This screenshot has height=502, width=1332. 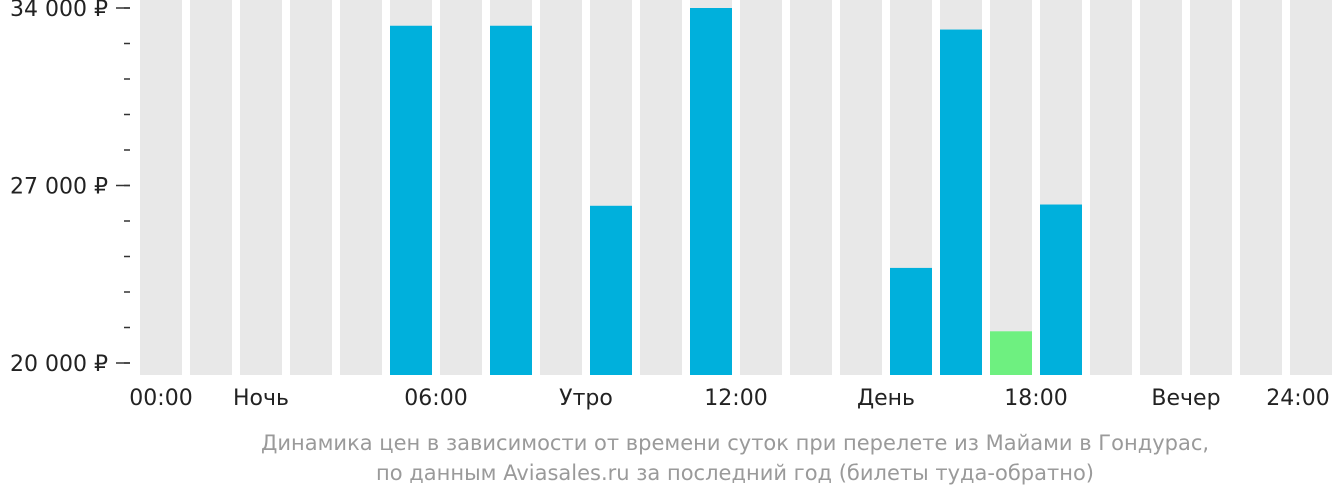 What do you see at coordinates (586, 398) in the screenshot?
I see `x-label: Утро` at bounding box center [586, 398].